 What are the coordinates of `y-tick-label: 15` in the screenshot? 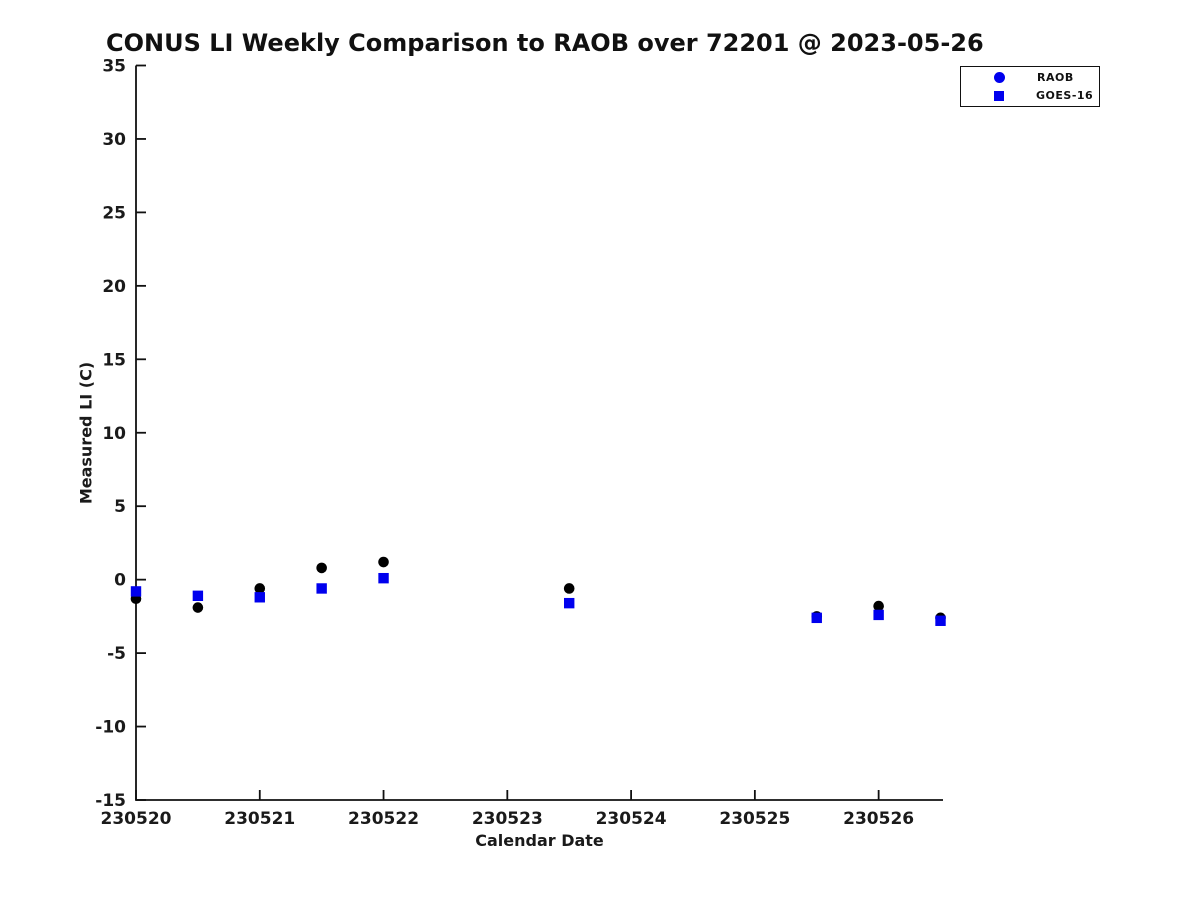 It's located at (114, 360).